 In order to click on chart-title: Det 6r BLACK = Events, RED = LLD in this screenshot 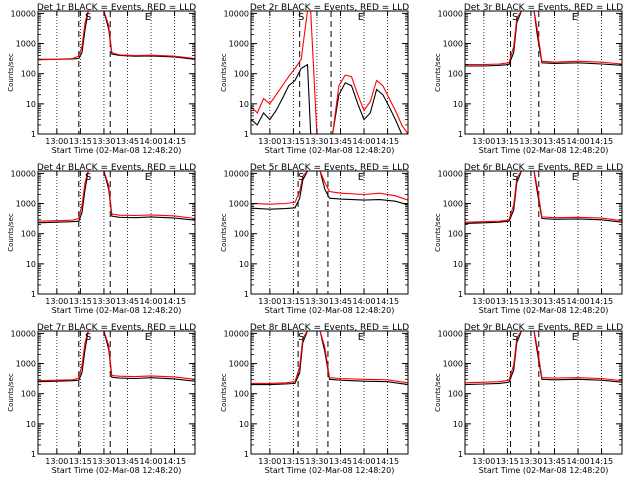, I will do `click(543, 168)`.